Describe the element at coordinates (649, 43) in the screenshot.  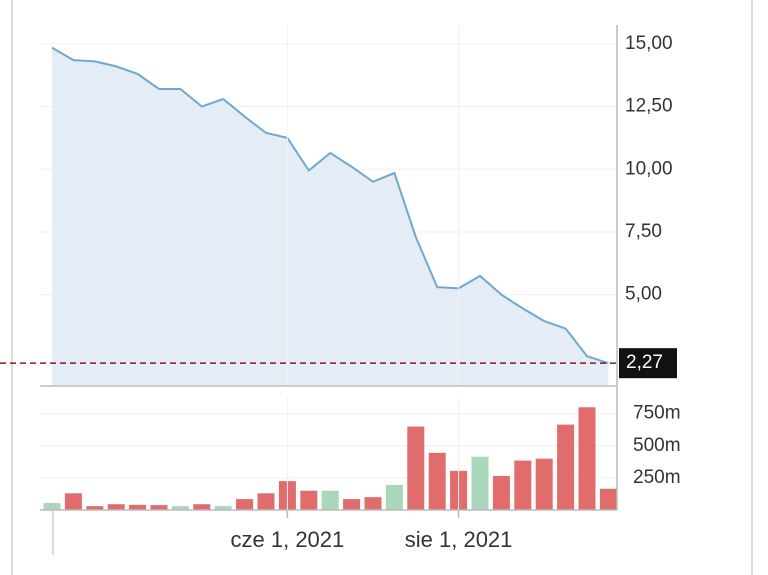
I see `y-tick-label: 15,00` at that location.